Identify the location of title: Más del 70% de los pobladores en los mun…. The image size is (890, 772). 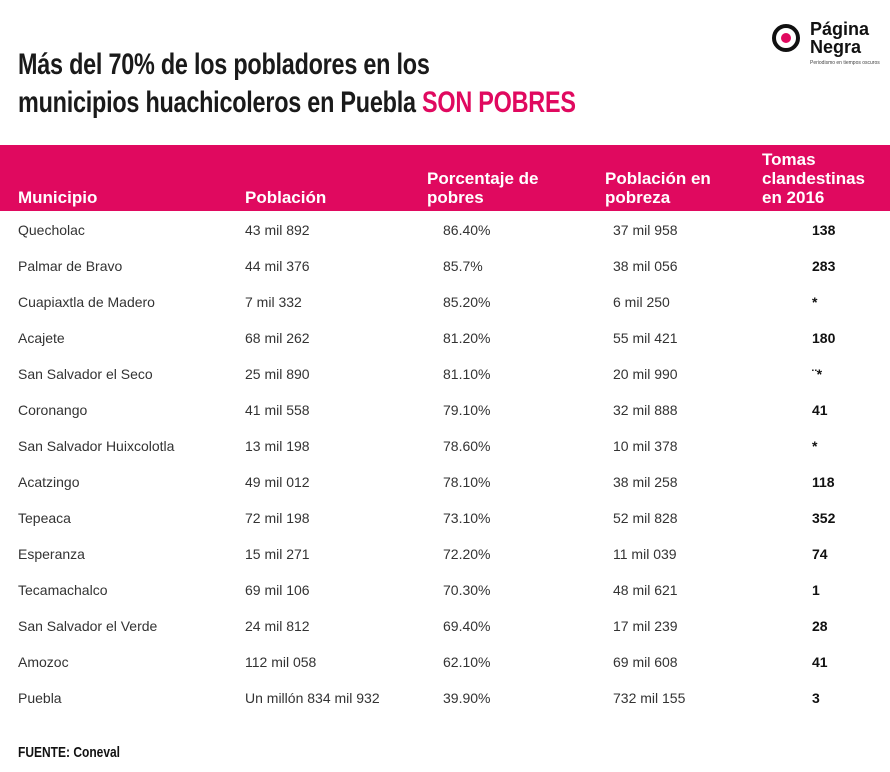
(297, 84).